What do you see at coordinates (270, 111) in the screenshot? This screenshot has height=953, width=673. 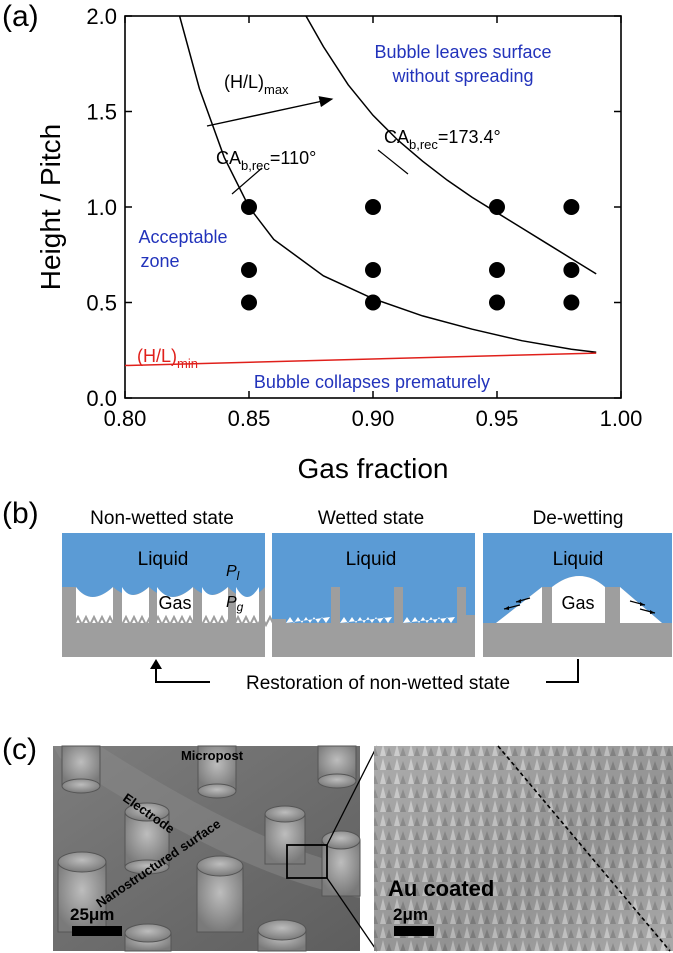 I see `hl-max-arrow` at bounding box center [270, 111].